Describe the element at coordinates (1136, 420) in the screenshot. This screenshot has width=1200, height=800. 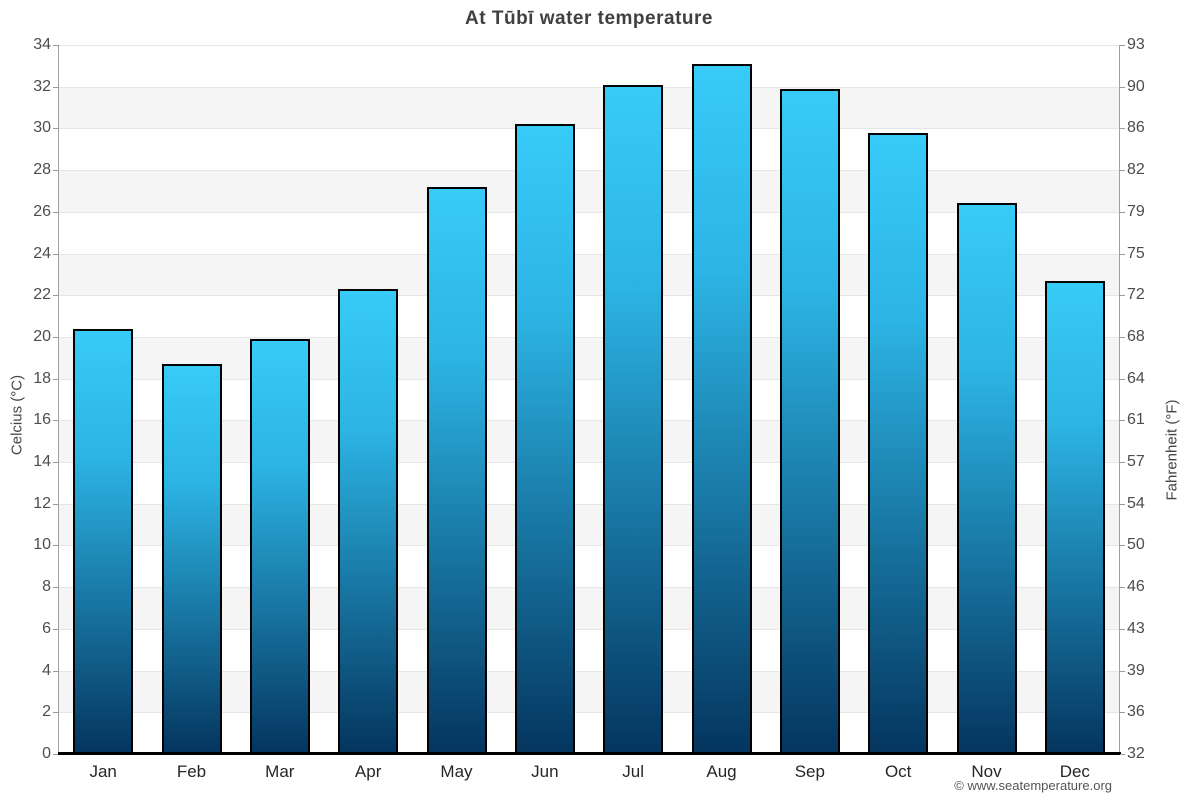
I see `y-tick-label-fahrenheit: 61` at that location.